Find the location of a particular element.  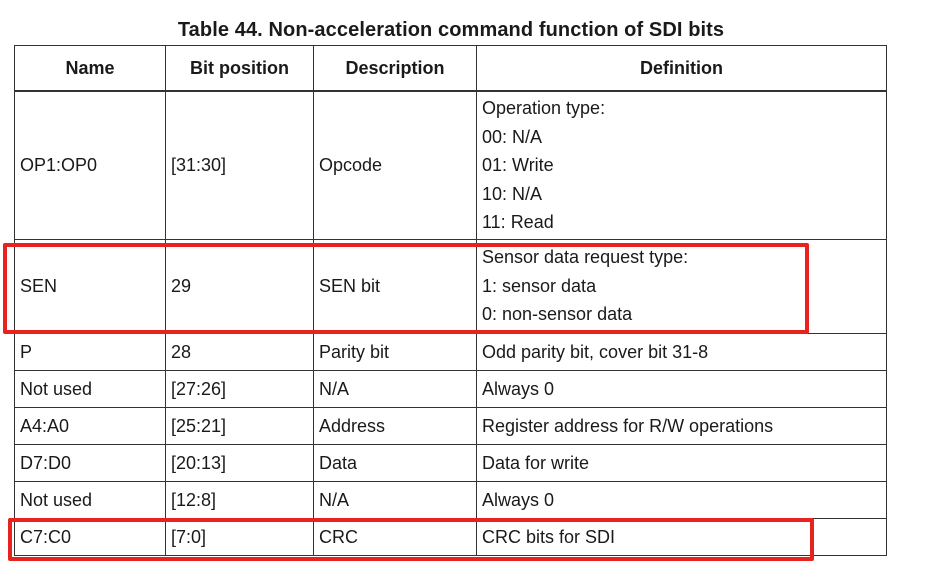

cell-bit-position: [12:8] is located at coordinates (239, 499).